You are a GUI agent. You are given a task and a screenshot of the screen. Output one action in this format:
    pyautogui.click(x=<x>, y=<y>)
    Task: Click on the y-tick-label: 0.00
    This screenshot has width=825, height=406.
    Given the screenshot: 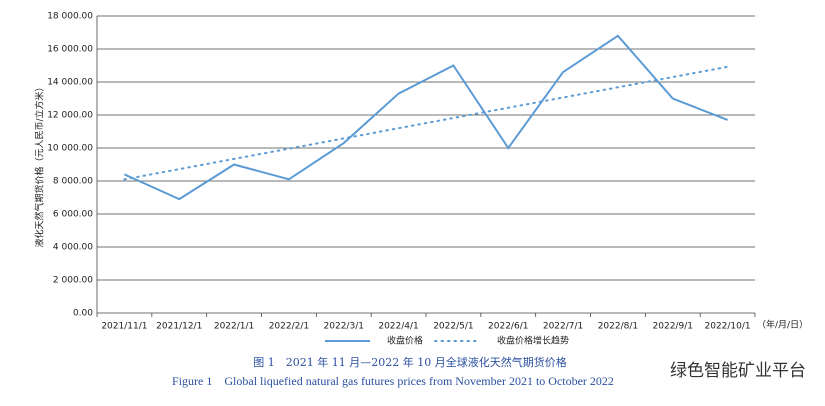 What is the action you would take?
    pyautogui.click(x=83, y=314)
    